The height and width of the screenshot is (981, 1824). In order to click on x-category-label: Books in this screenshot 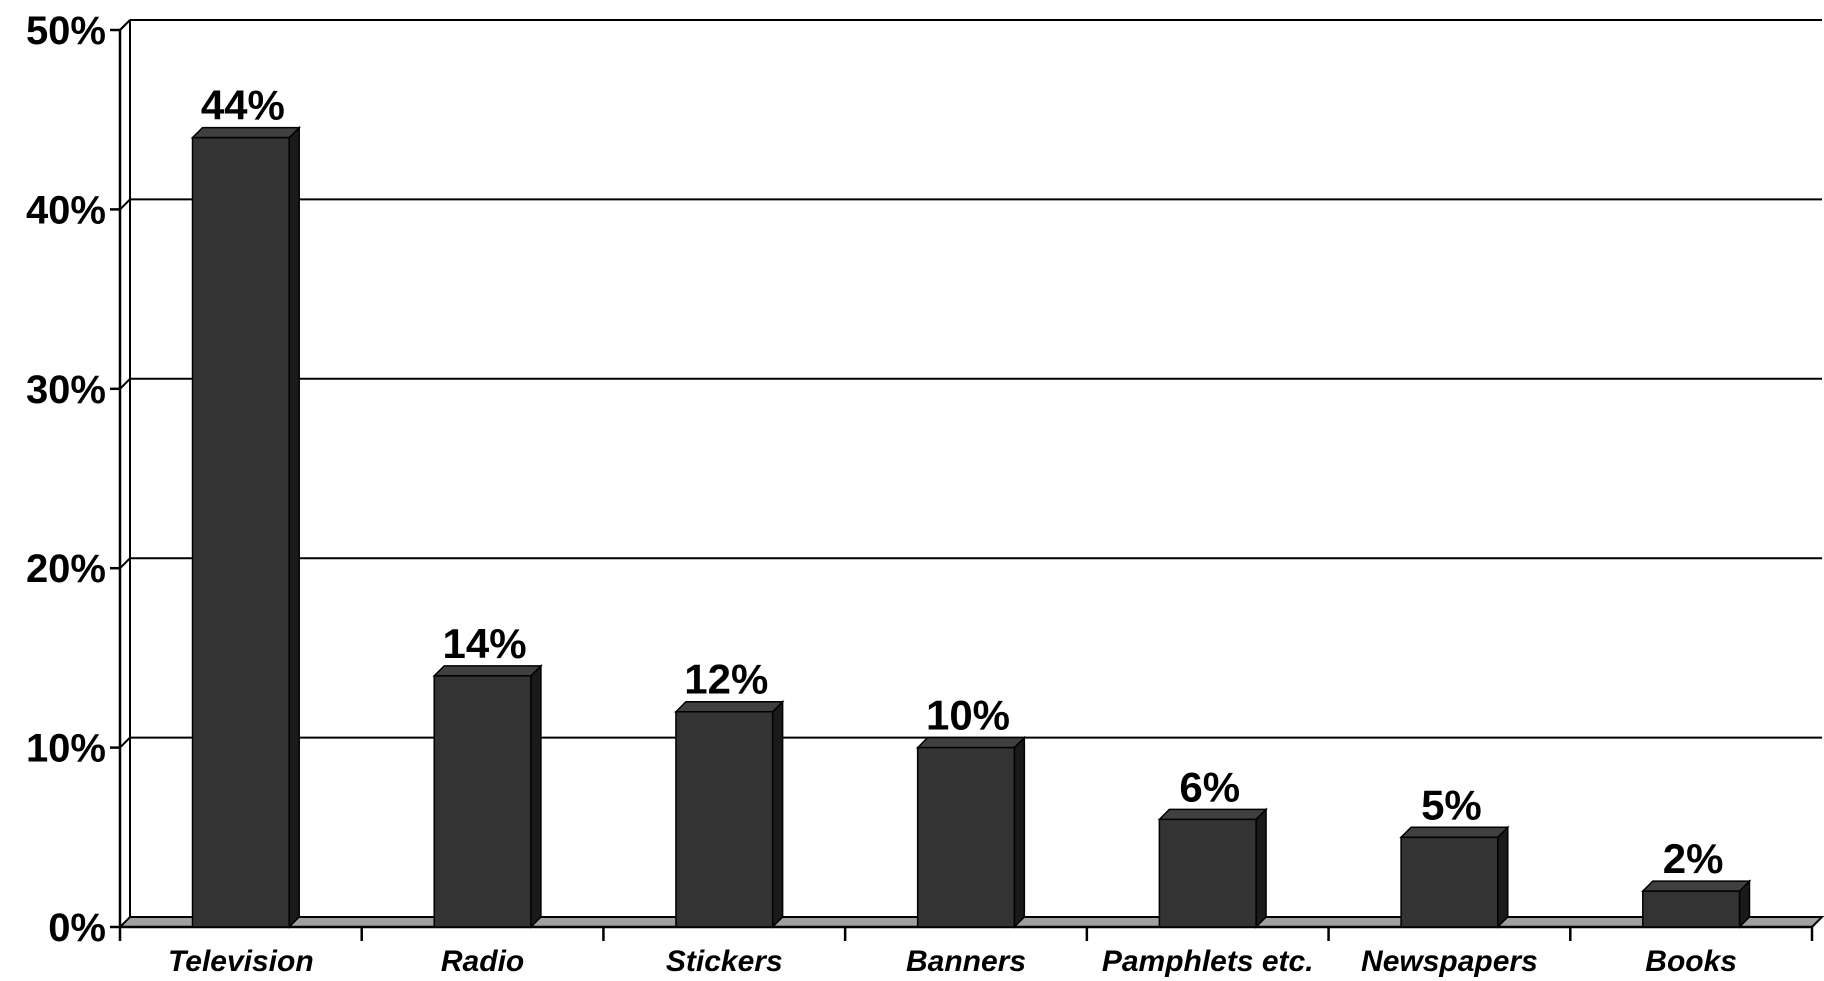, I will do `click(1691, 961)`.